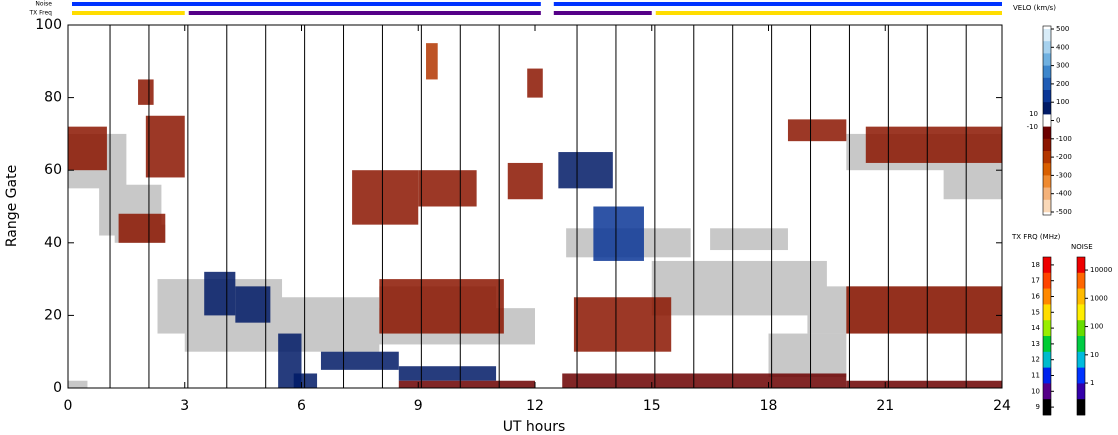 The width and height of the screenshot is (1118, 435). What do you see at coordinates (1038, 407) in the screenshot?
I see `scale-tick-label: 9` at bounding box center [1038, 407].